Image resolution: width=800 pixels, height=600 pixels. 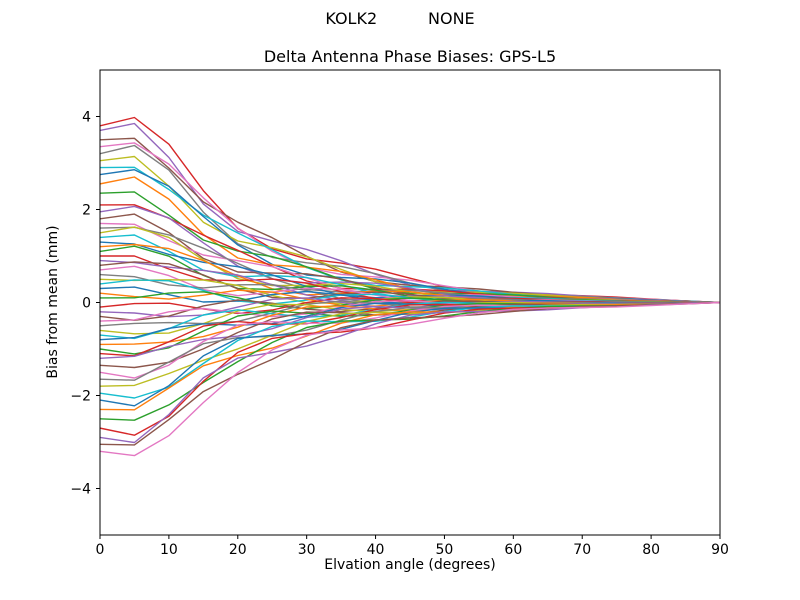 What do you see at coordinates (582, 550) in the screenshot?
I see `x-tick-label: 70` at bounding box center [582, 550].